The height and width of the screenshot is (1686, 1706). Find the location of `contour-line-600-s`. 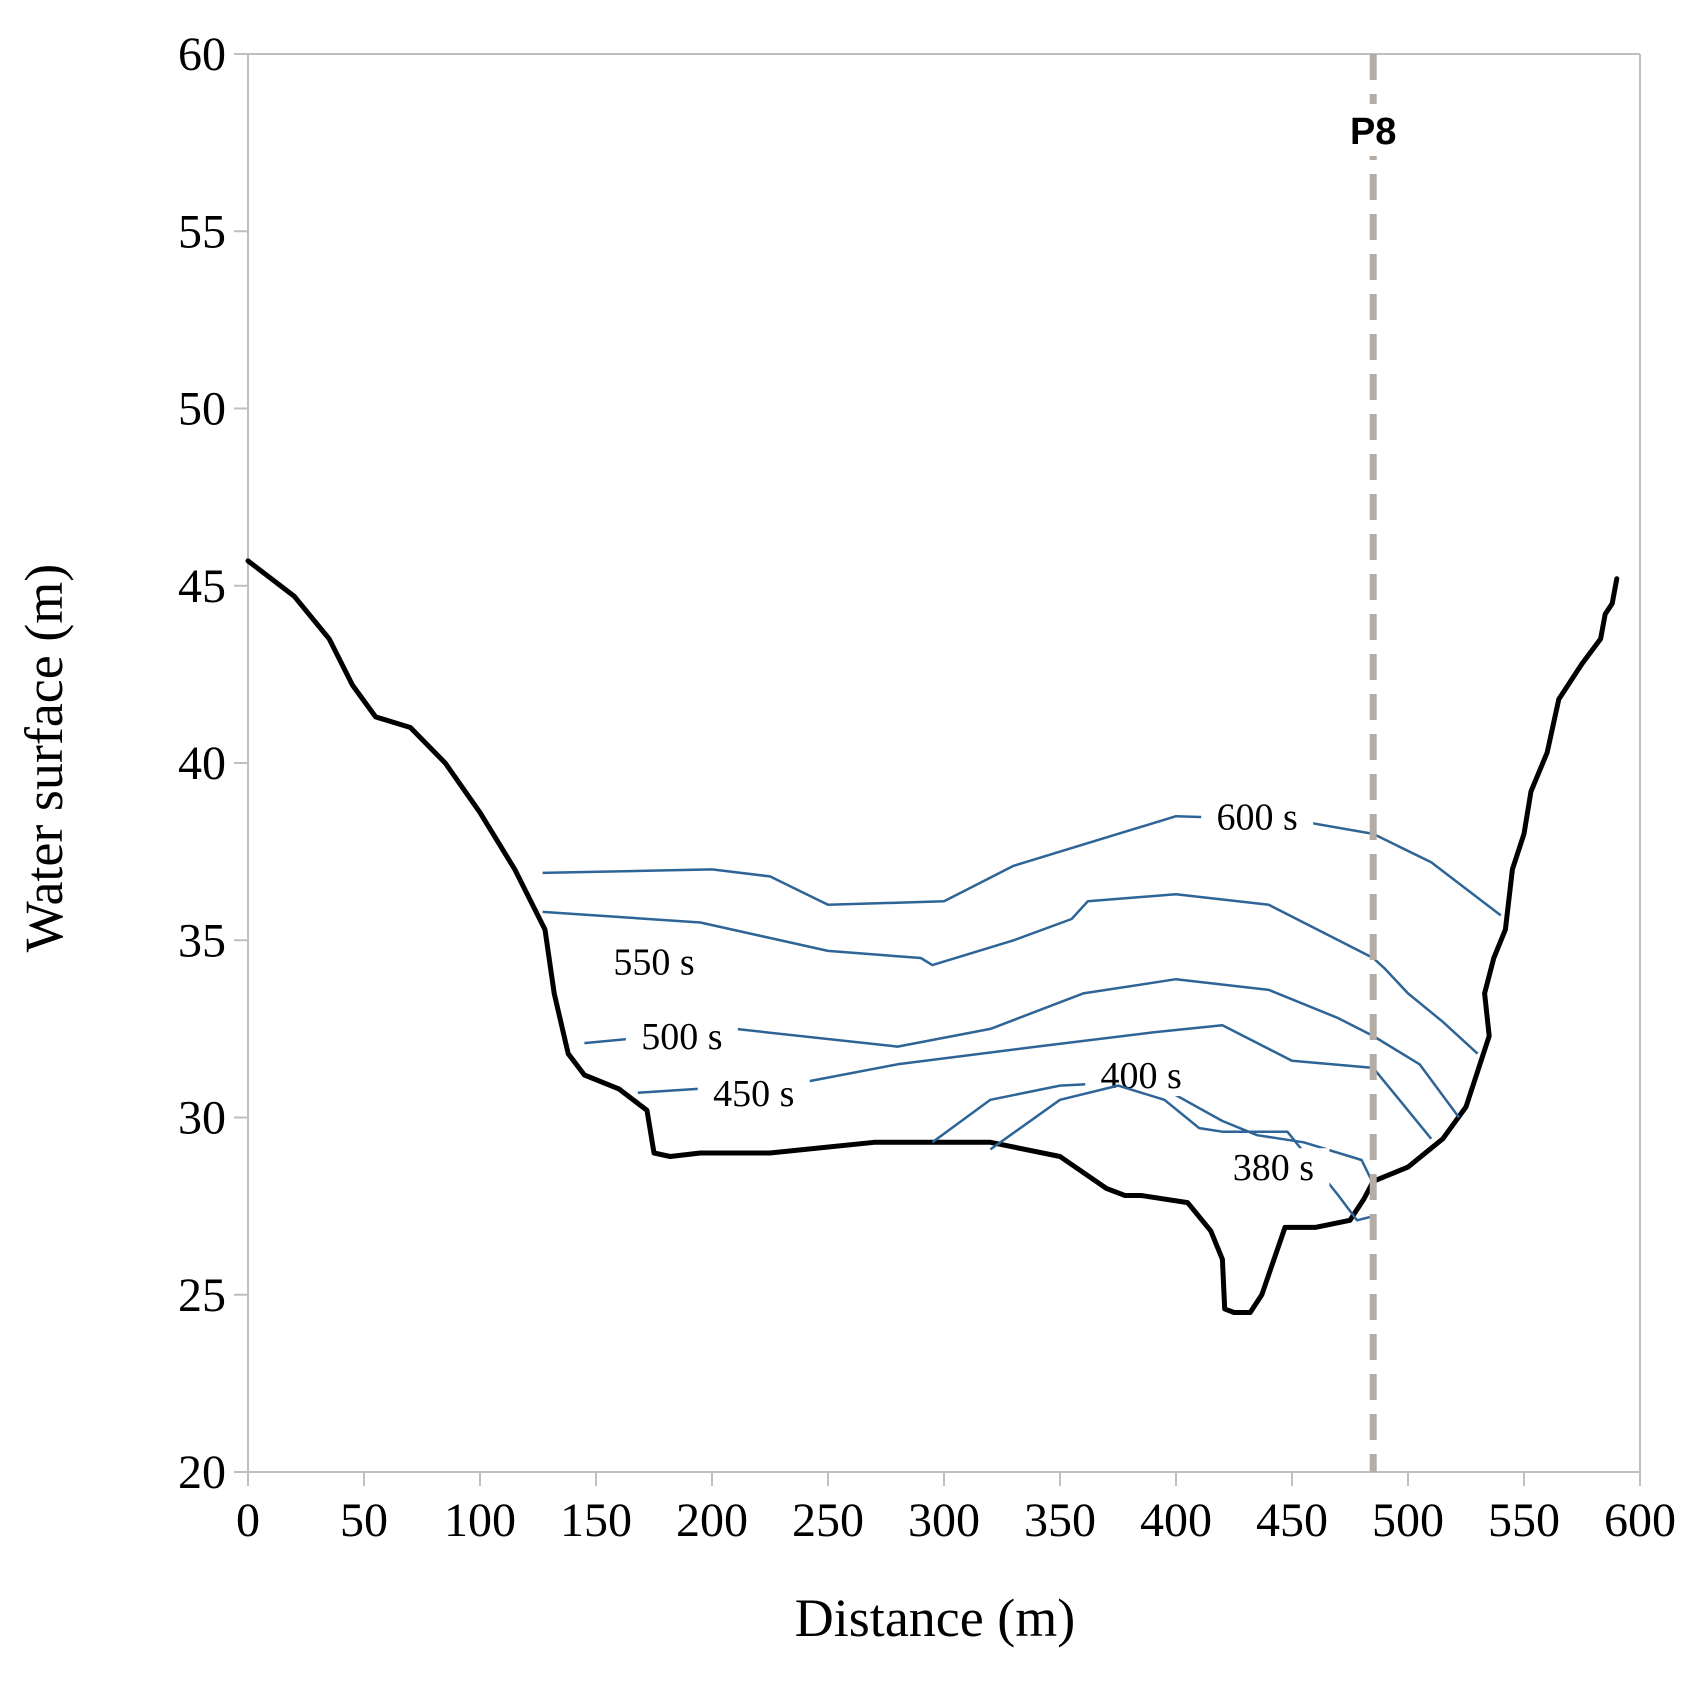

contour-line-600-s is located at coordinates (1022, 865).